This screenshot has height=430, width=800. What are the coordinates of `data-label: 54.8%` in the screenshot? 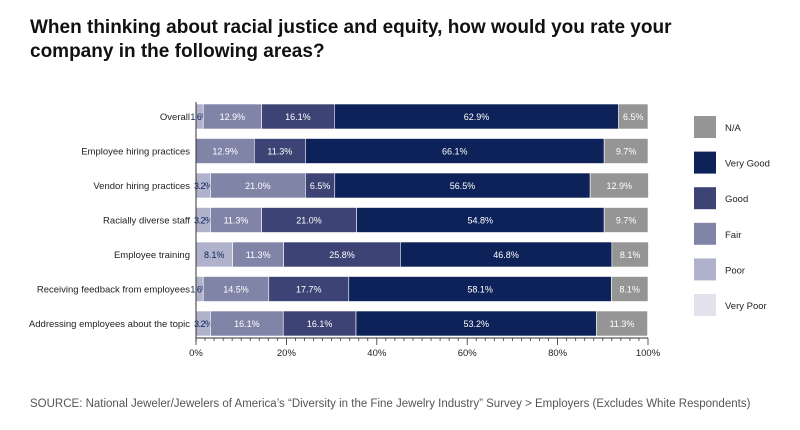 It's located at (481, 221).